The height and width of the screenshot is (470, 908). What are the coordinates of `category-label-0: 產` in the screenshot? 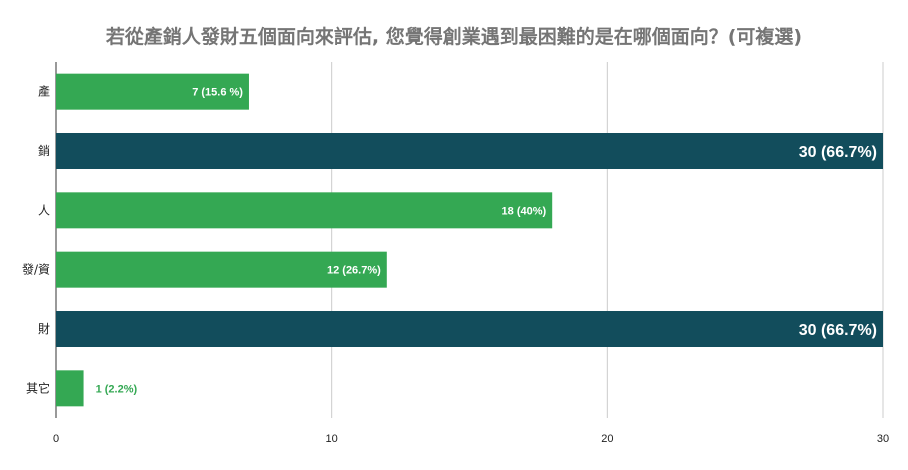 It's located at (44, 91).